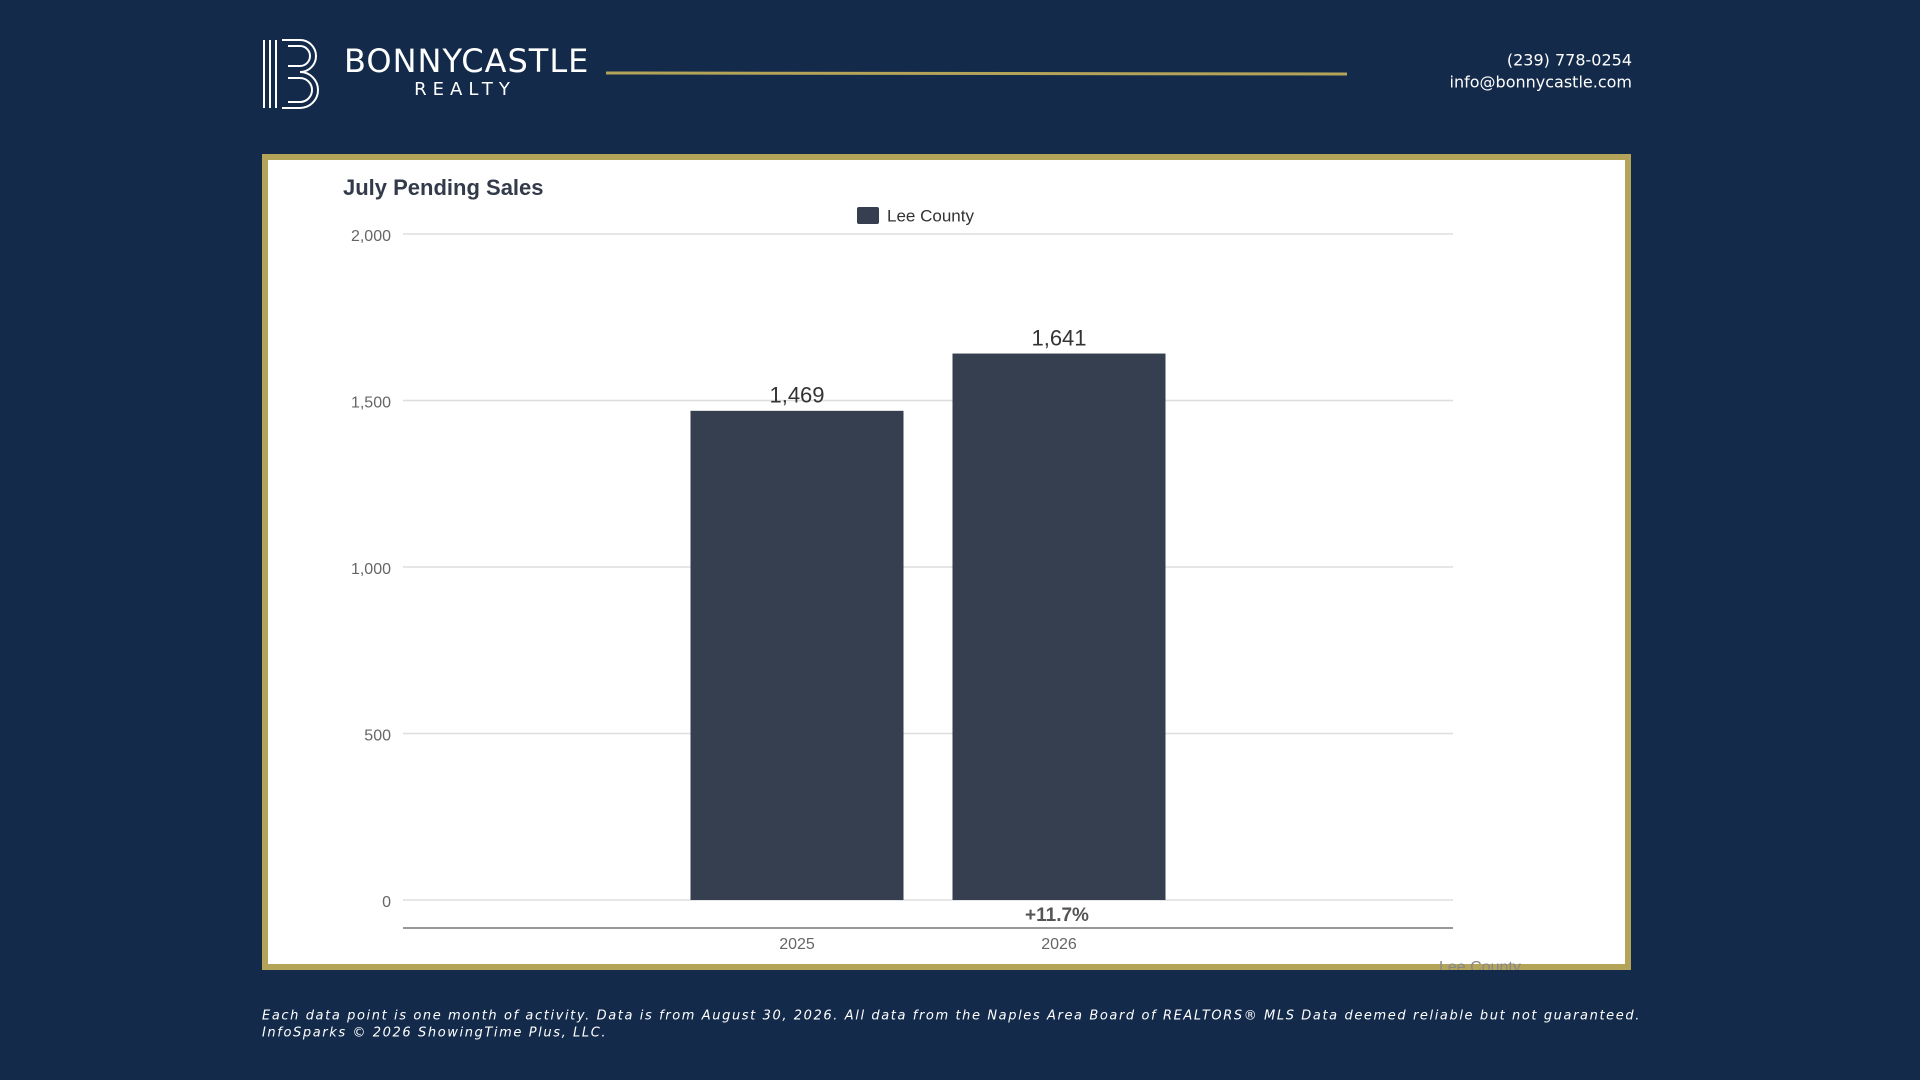  I want to click on legend-label: Lee County, so click(930, 215).